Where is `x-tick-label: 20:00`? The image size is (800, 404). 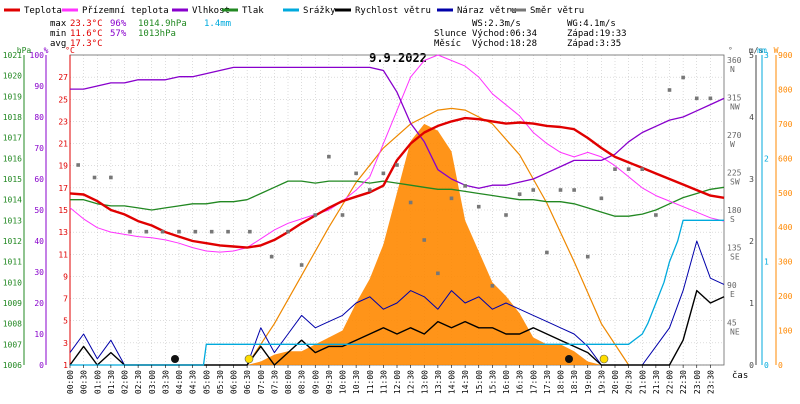 x-tick-label: 20:00 is located at coordinates (615, 382).